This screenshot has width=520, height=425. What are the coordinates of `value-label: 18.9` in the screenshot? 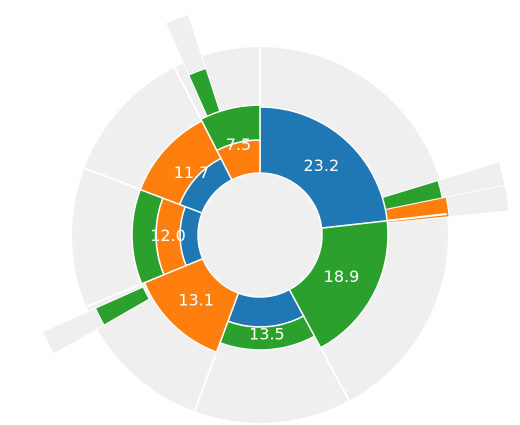 It's located at (342, 276).